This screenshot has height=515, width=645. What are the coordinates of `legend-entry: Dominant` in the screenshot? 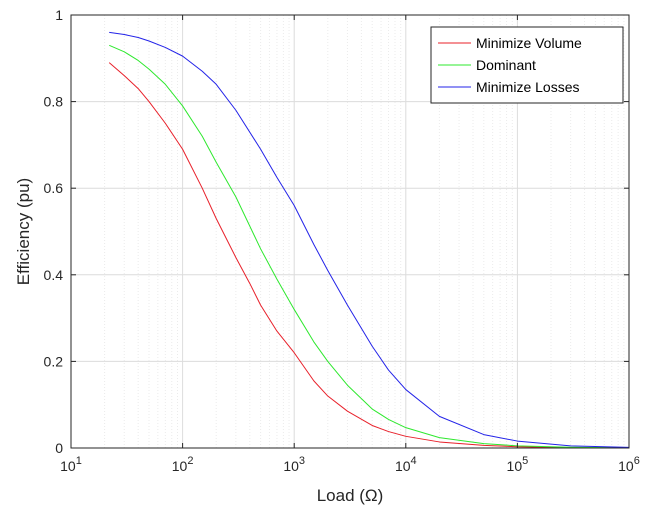 It's located at (506, 65).